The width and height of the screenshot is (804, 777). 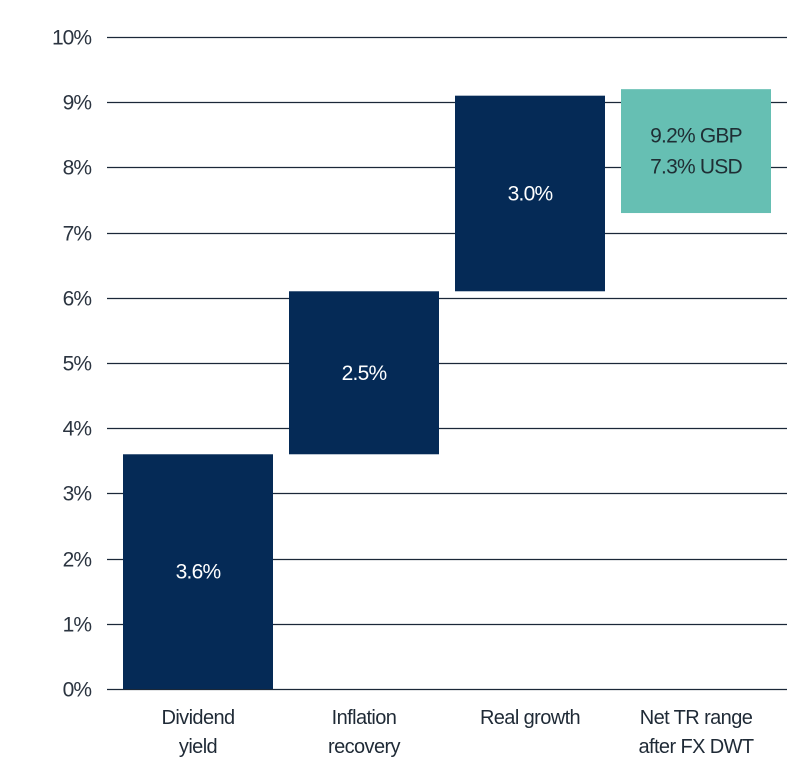 What do you see at coordinates (695, 747) in the screenshot?
I see `x-tick-label: after FX DWT` at bounding box center [695, 747].